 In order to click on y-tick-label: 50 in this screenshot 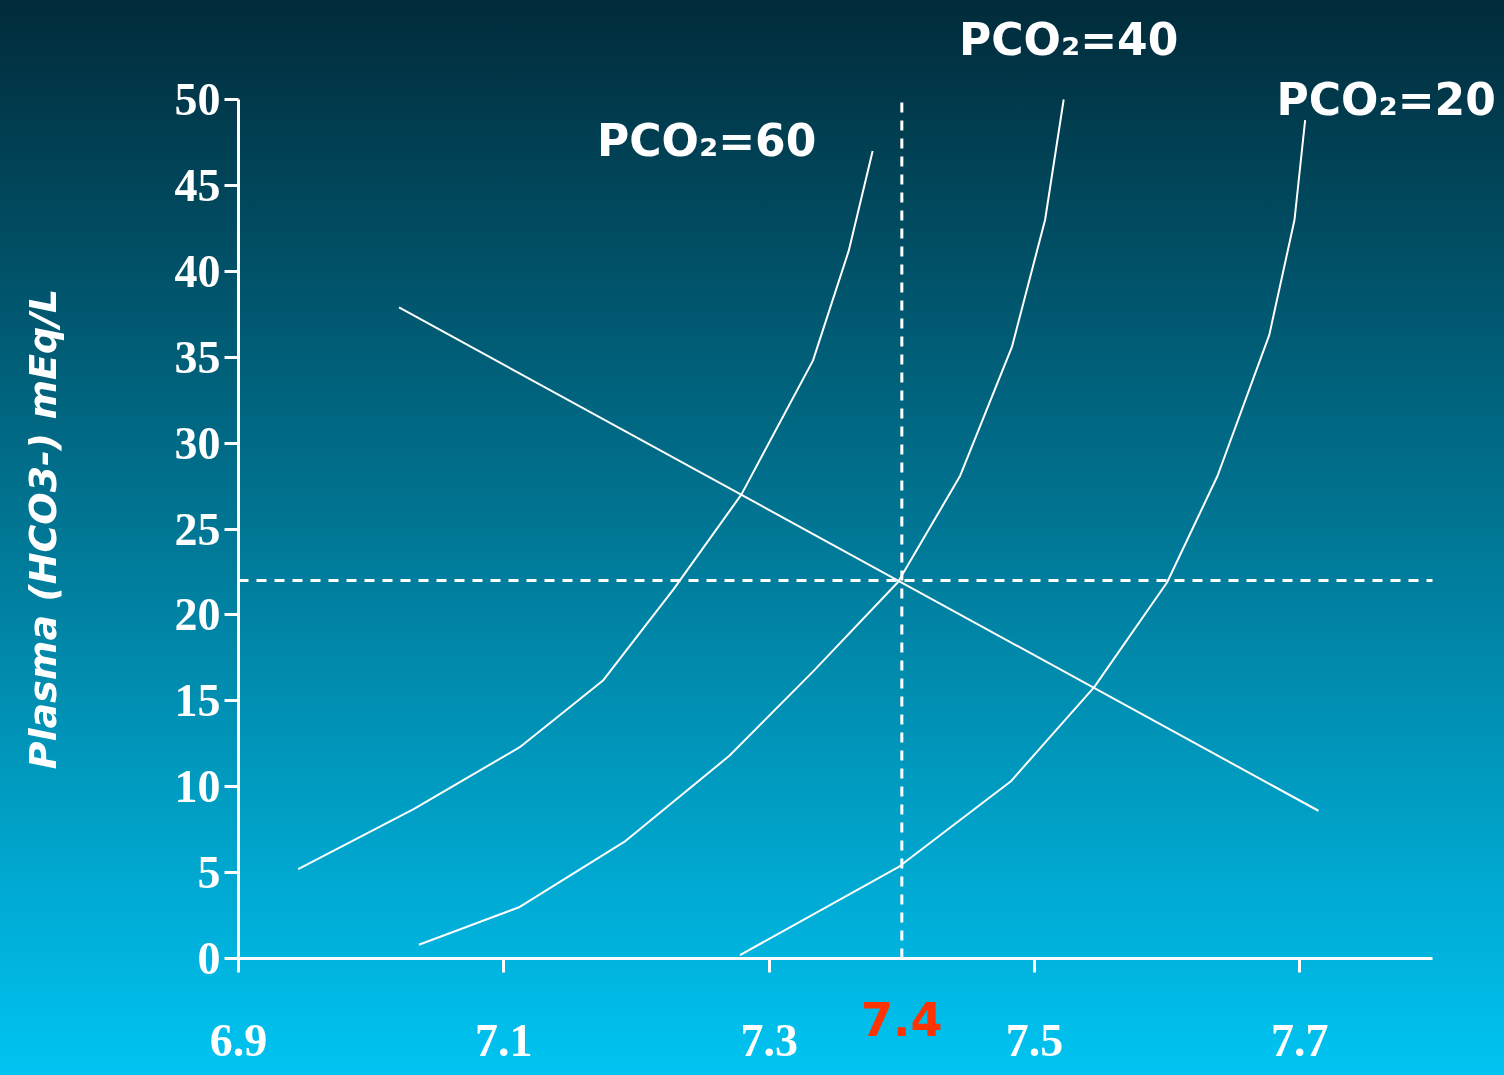, I will do `click(197, 99)`.